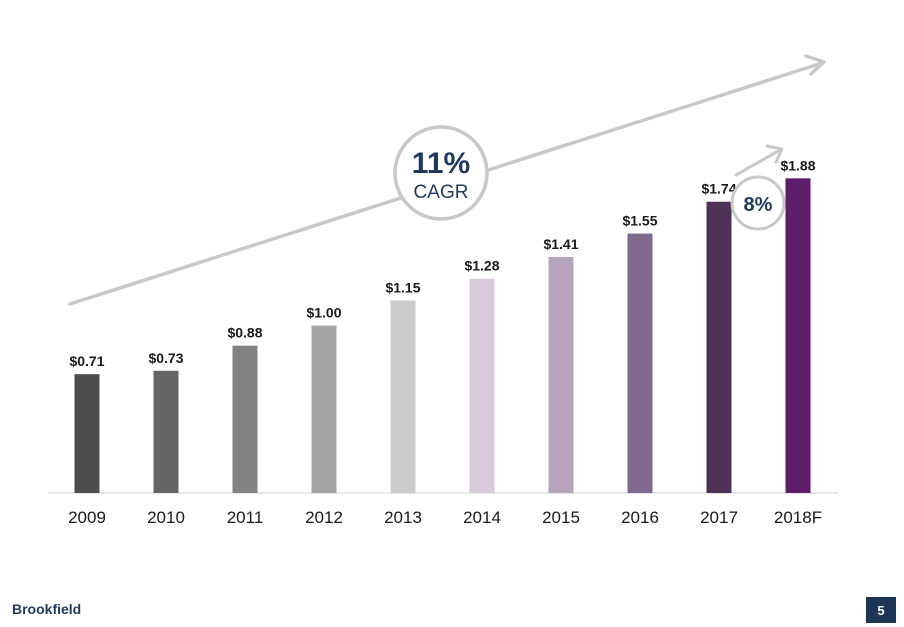 The height and width of the screenshot is (627, 904). What do you see at coordinates (166, 431) in the screenshot?
I see `bar-2010` at bounding box center [166, 431].